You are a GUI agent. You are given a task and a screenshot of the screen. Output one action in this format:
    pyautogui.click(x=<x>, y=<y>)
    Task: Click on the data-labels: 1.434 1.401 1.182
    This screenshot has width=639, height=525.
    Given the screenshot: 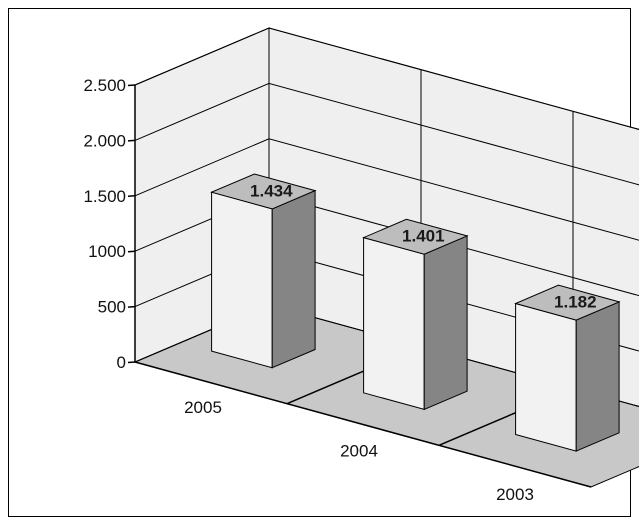 What is the action you would take?
    pyautogui.click(x=423, y=246)
    